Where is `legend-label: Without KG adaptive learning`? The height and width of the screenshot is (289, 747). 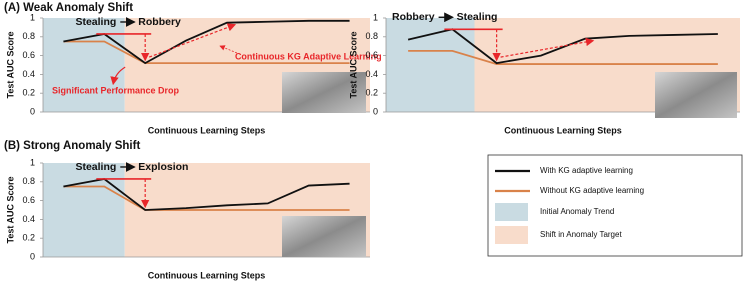
legend-label: Without KG adaptive learning is located at coordinates (592, 190).